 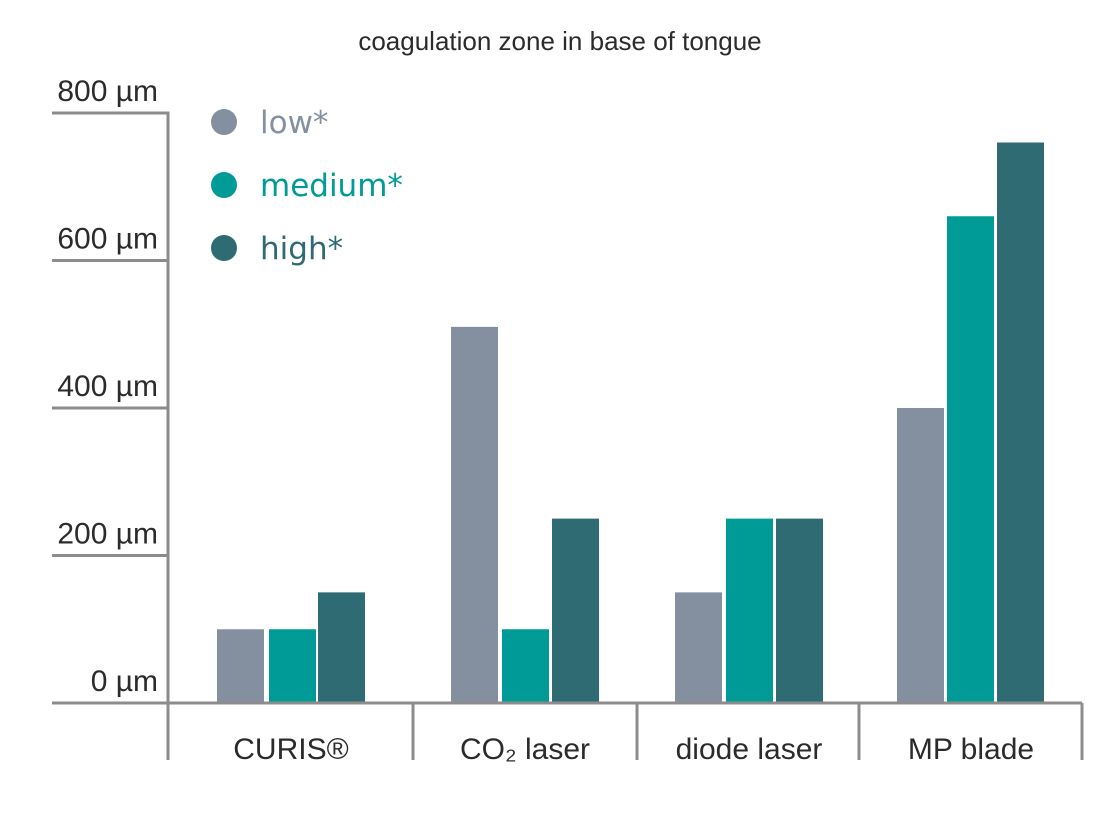 I want to click on y-tick-label: 200 µm, so click(x=107, y=534).